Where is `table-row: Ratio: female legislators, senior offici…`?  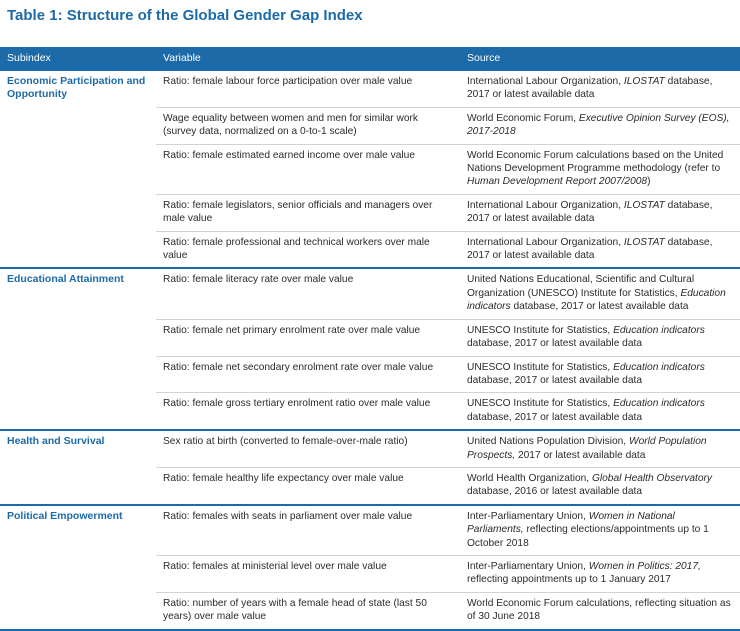
table-row: Ratio: female legislators, senior offici… is located at coordinates (370, 212).